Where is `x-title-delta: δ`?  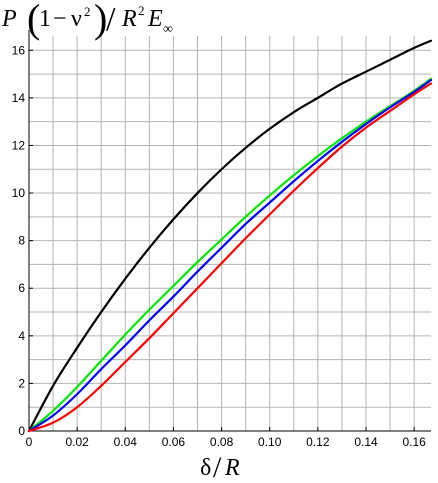
x-title-delta: δ is located at coordinates (205, 468).